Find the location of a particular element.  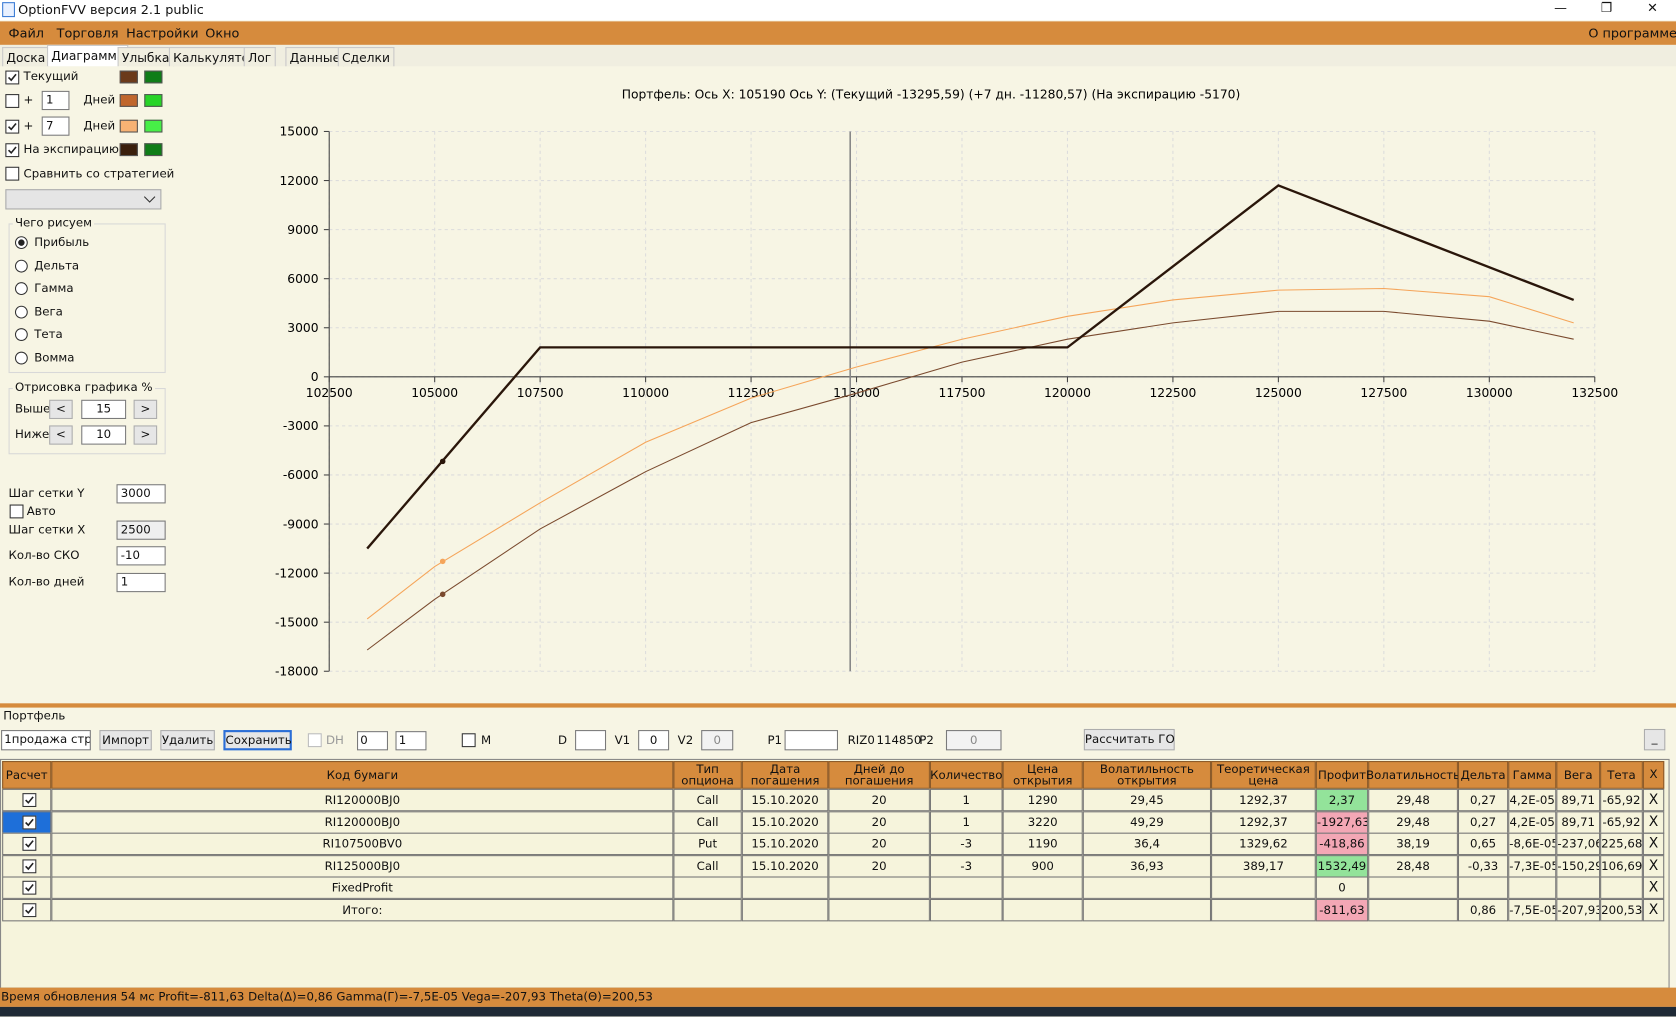

table-cell: -150,29 is located at coordinates (1578, 866).